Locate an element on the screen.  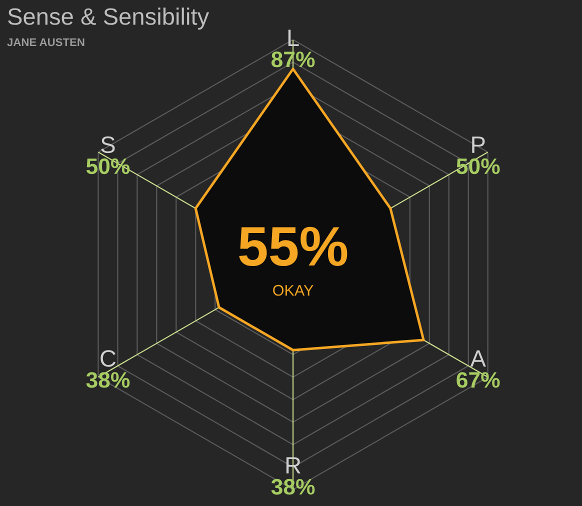
chart-title: Sense & Sensibility is located at coordinates (109, 19).